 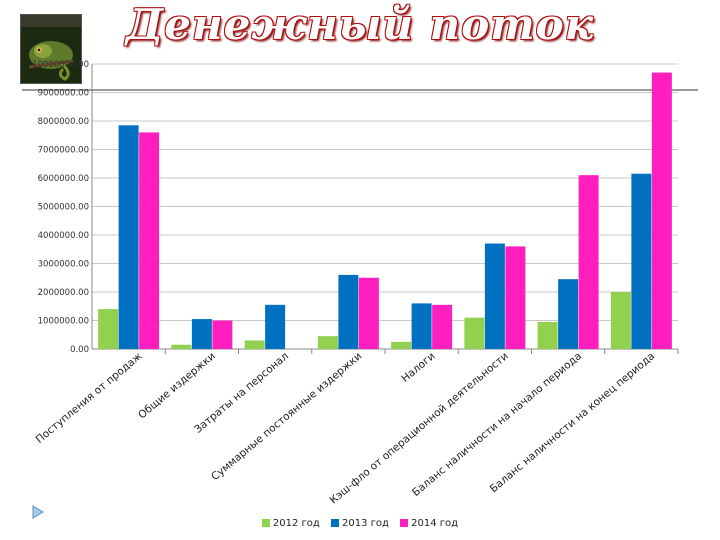 I want to click on bar-2014-год-6, so click(x=588, y=262).